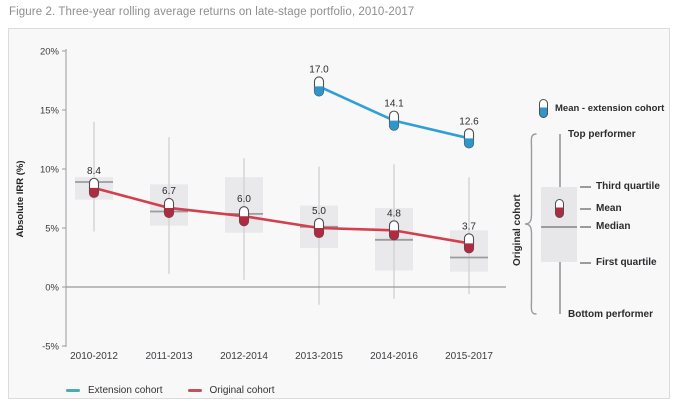 Image resolution: width=680 pixels, height=403 pixels. What do you see at coordinates (628, 186) in the screenshot?
I see `third-quartile-label: Third quartile` at bounding box center [628, 186].